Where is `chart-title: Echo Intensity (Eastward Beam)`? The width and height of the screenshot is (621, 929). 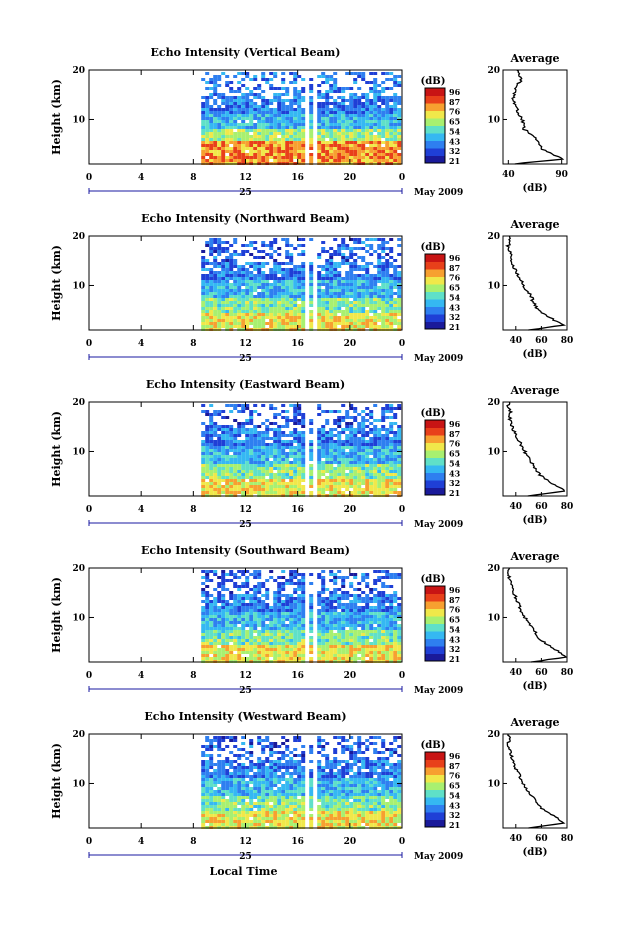 chart-title: Echo Intensity (Eastward Beam) is located at coordinates (245, 384).